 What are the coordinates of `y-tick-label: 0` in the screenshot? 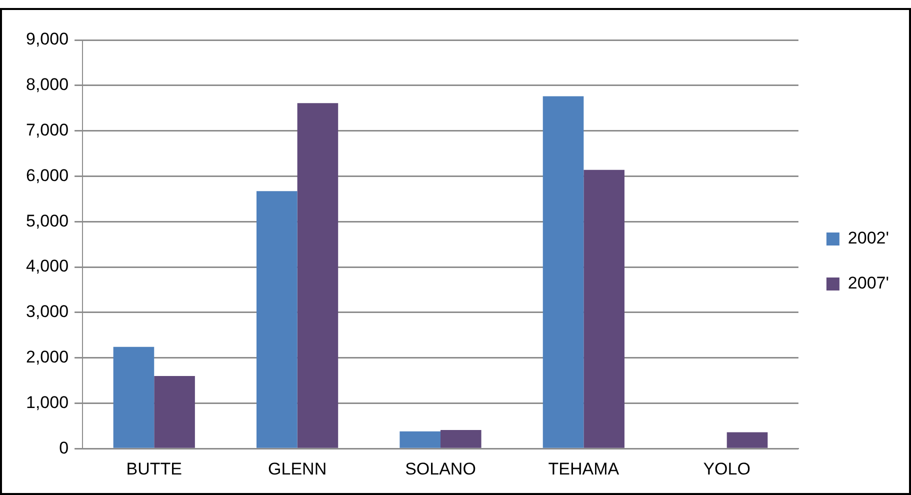 It's located at (64, 448).